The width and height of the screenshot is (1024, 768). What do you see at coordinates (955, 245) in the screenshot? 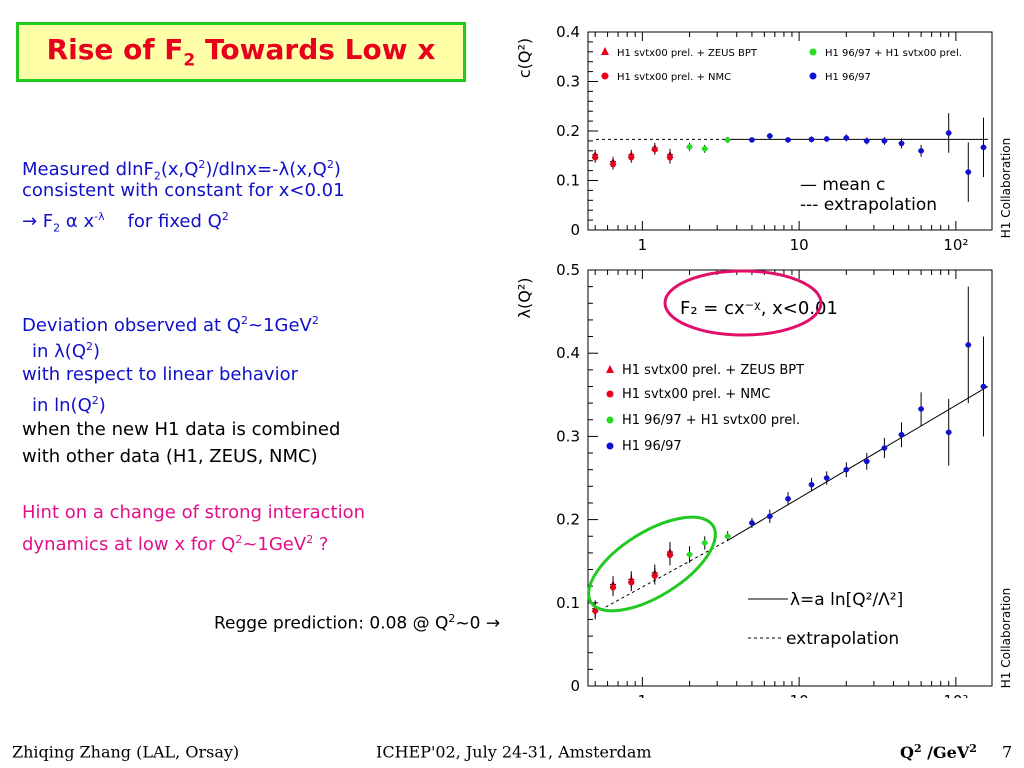
I see `chart0-x-tick-label: 10²` at bounding box center [955, 245].